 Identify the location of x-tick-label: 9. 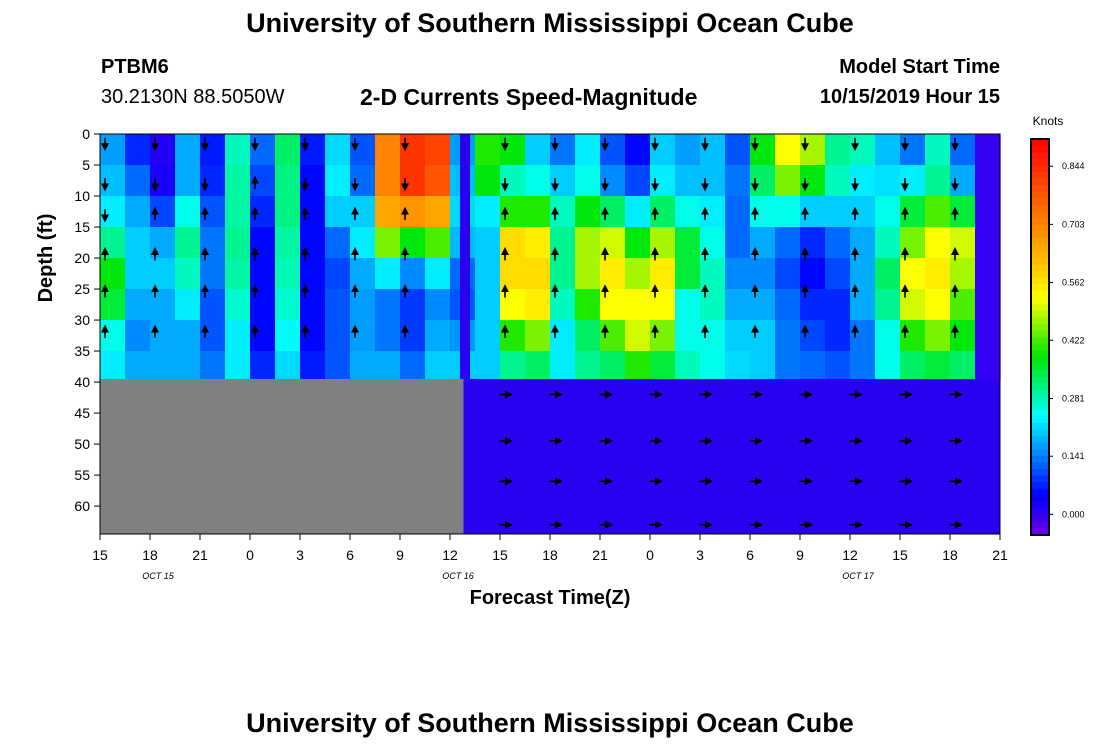
(400, 555).